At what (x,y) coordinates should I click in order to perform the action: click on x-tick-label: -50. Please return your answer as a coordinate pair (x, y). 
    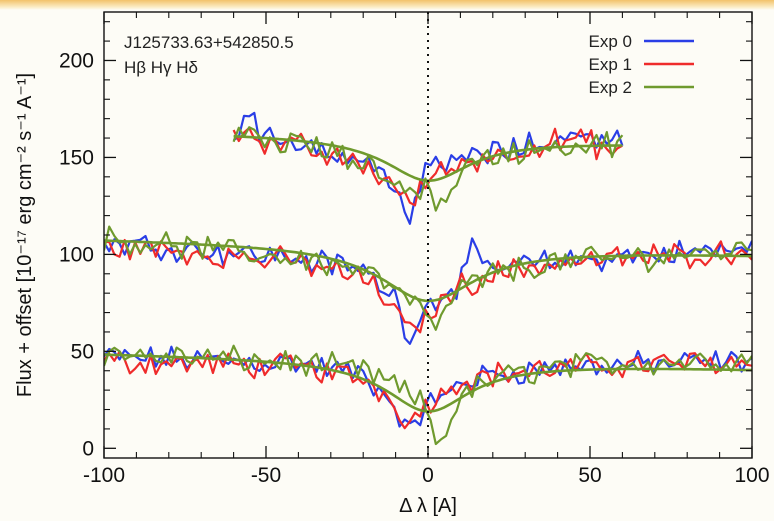
    Looking at the image, I should click on (266, 475).